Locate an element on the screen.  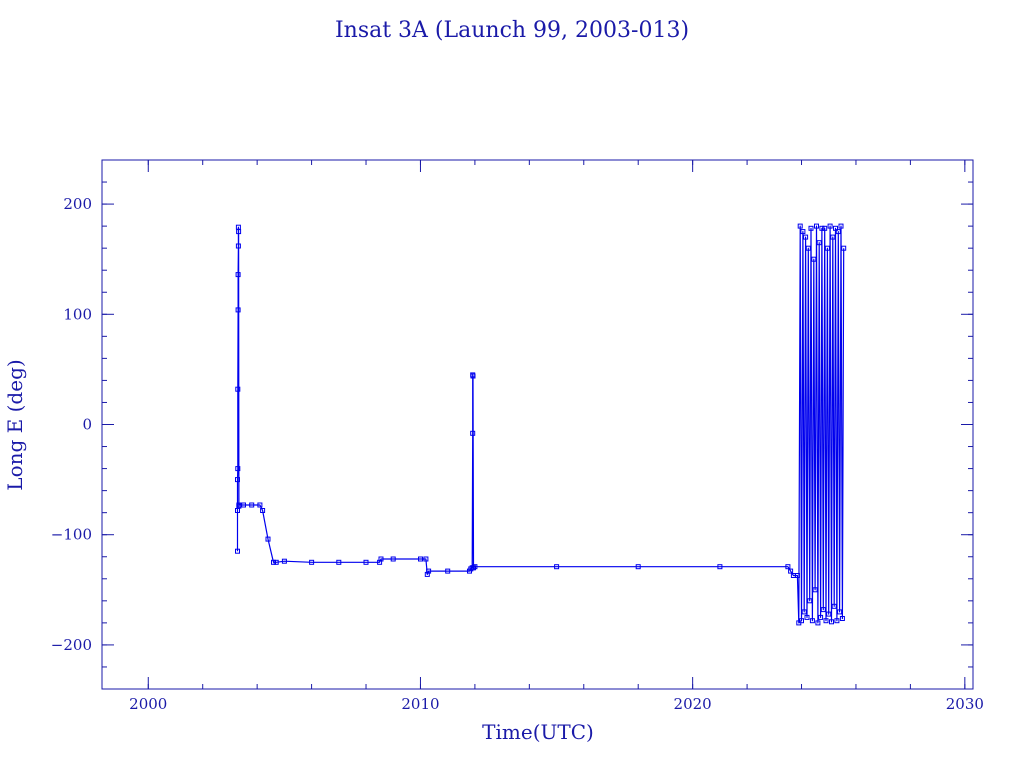
y-tick-label: 0 is located at coordinates (87, 425).